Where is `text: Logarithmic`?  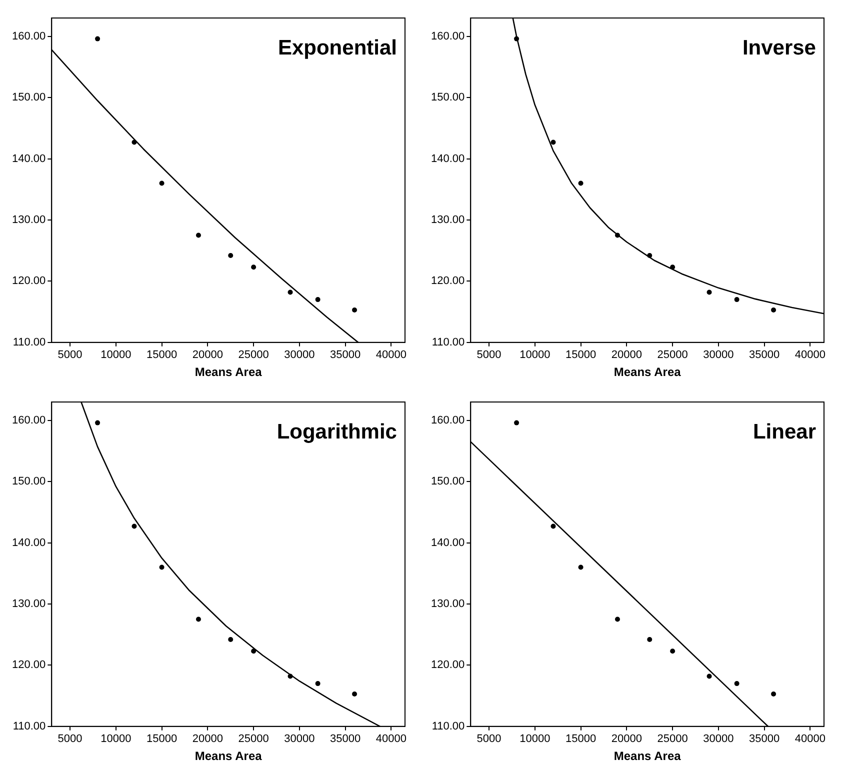 text: Logarithmic is located at coordinates (337, 432).